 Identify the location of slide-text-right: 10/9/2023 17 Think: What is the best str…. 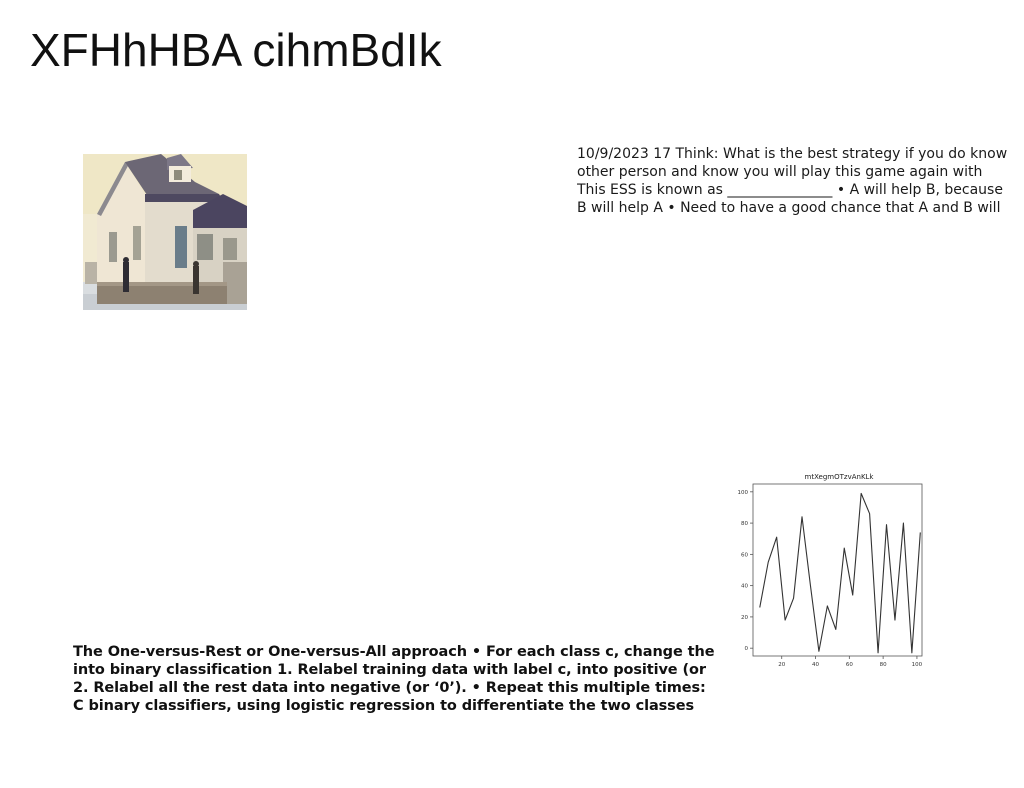
(800, 181).